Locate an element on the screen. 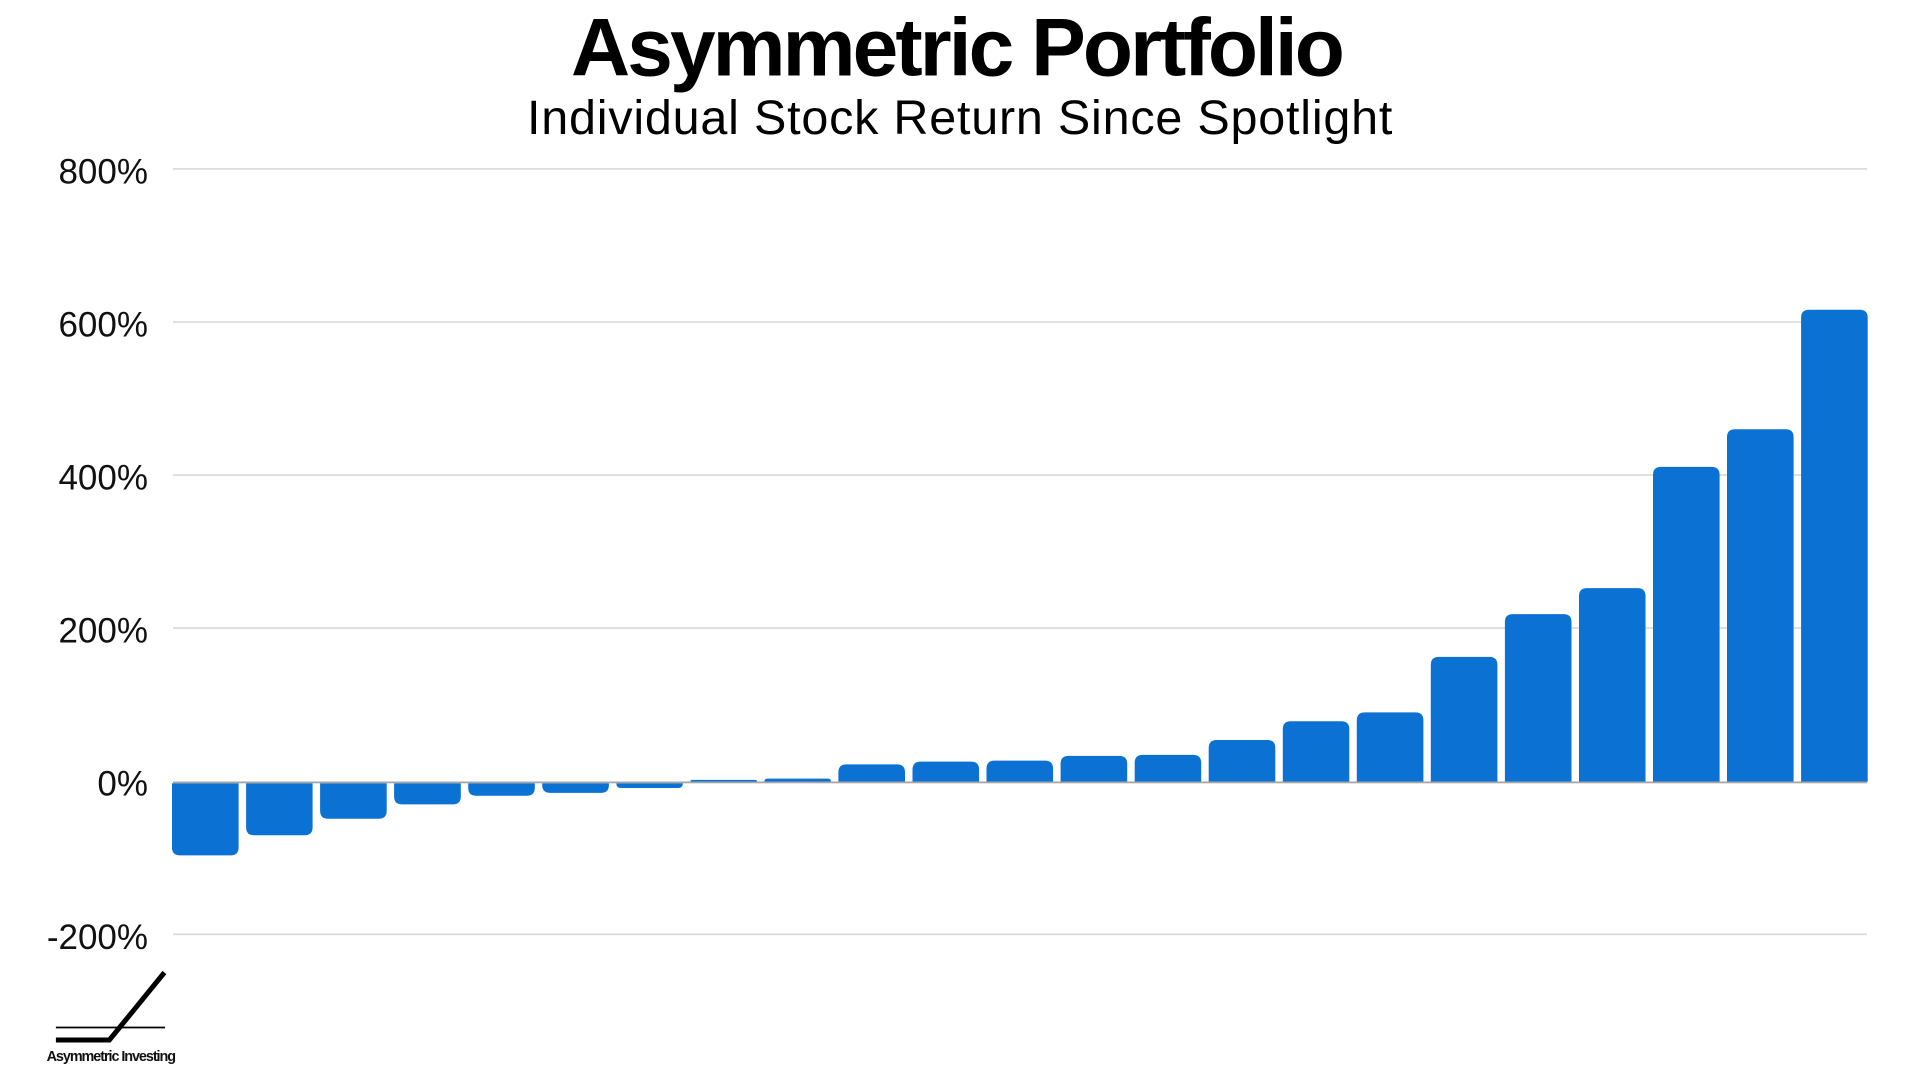 The image size is (1920, 1080). svg-text: 800% is located at coordinates (103, 171).